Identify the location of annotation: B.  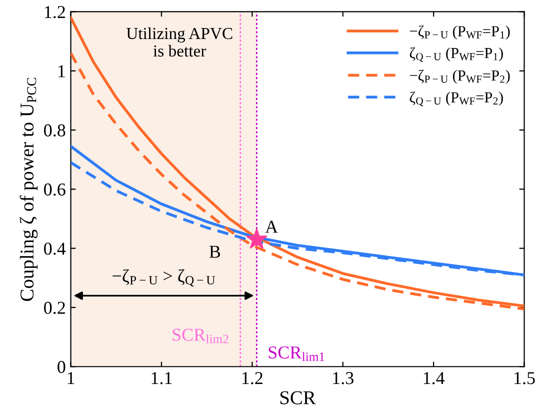
(214, 252).